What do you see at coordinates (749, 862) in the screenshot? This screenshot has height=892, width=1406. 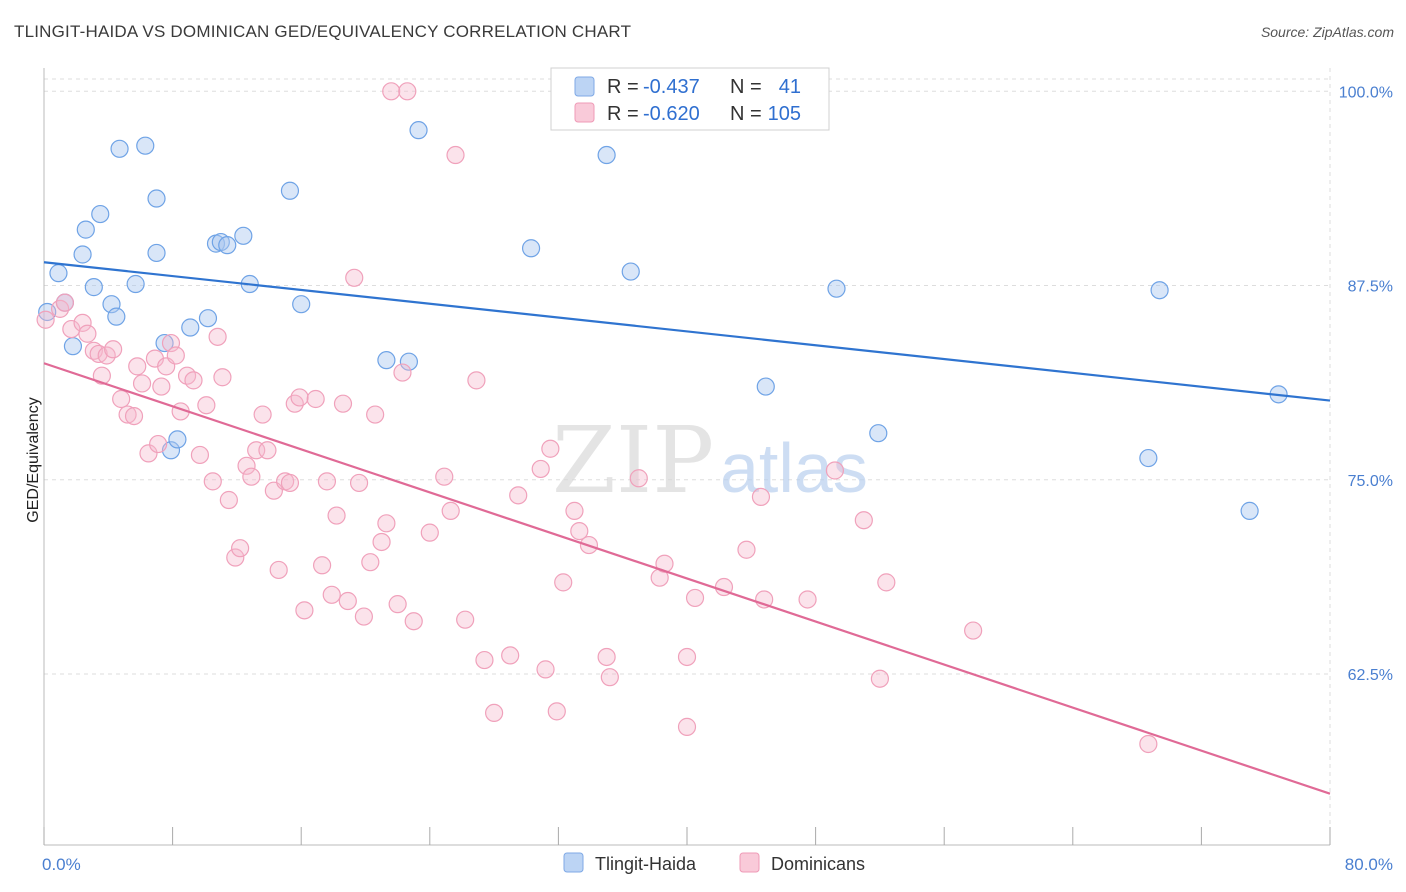 I see `bottom-legend-swatch-pink` at bounding box center [749, 862].